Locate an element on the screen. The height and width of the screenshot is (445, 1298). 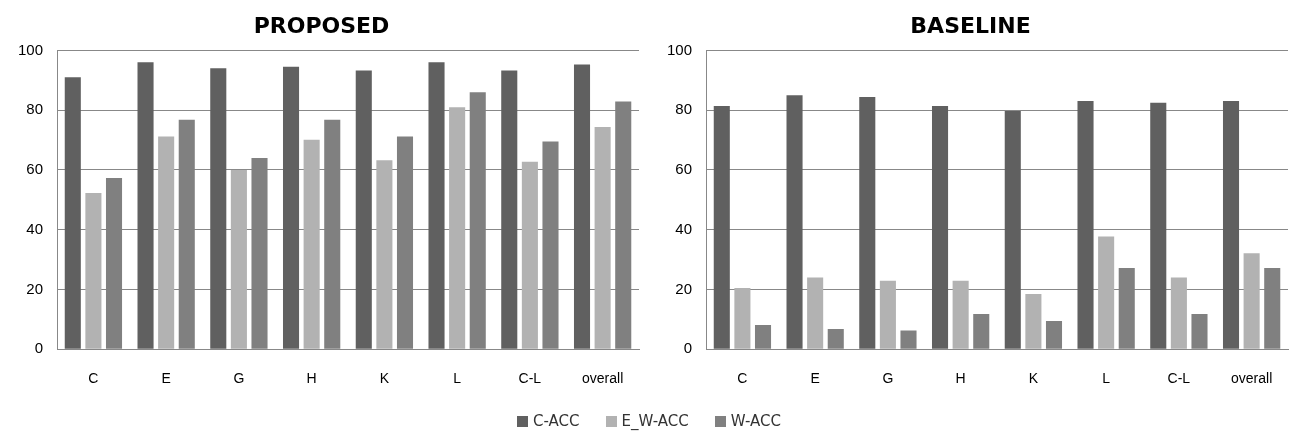
chart-title: BASELINE is located at coordinates (970, 25).